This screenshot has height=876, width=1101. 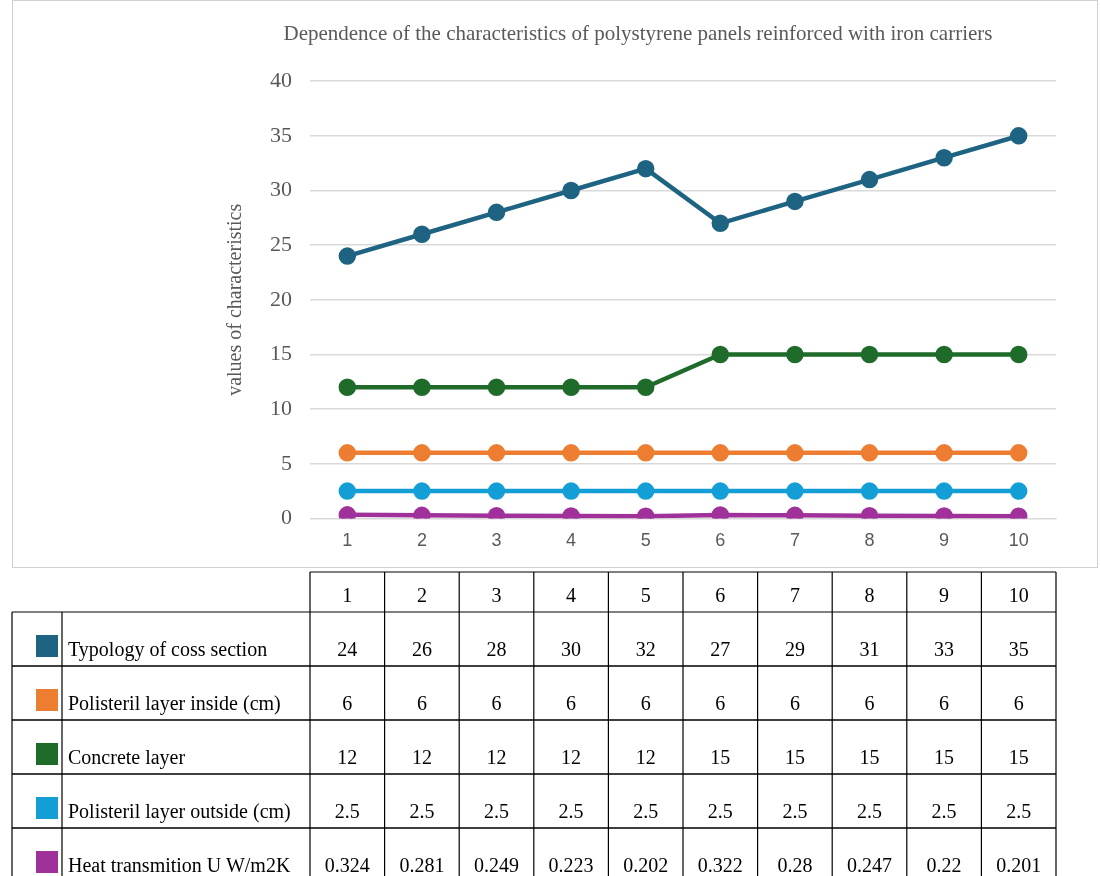 What do you see at coordinates (281, 79) in the screenshot?
I see `y-tick-label: 40` at bounding box center [281, 79].